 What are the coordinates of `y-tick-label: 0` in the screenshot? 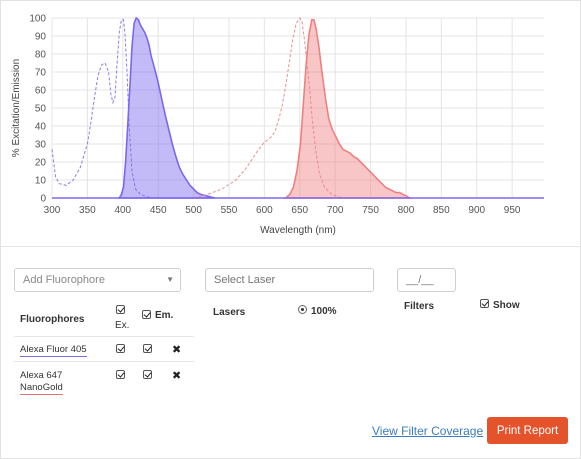 It's located at (43, 199).